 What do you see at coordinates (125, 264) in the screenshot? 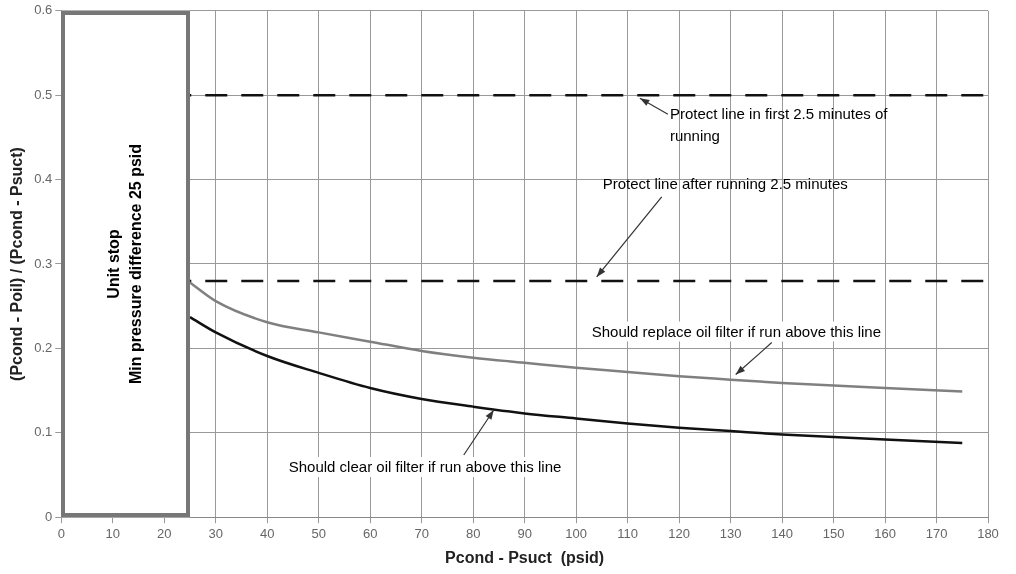
I see `band-label: Unit stop Min pressure difference 25 psid` at bounding box center [125, 264].